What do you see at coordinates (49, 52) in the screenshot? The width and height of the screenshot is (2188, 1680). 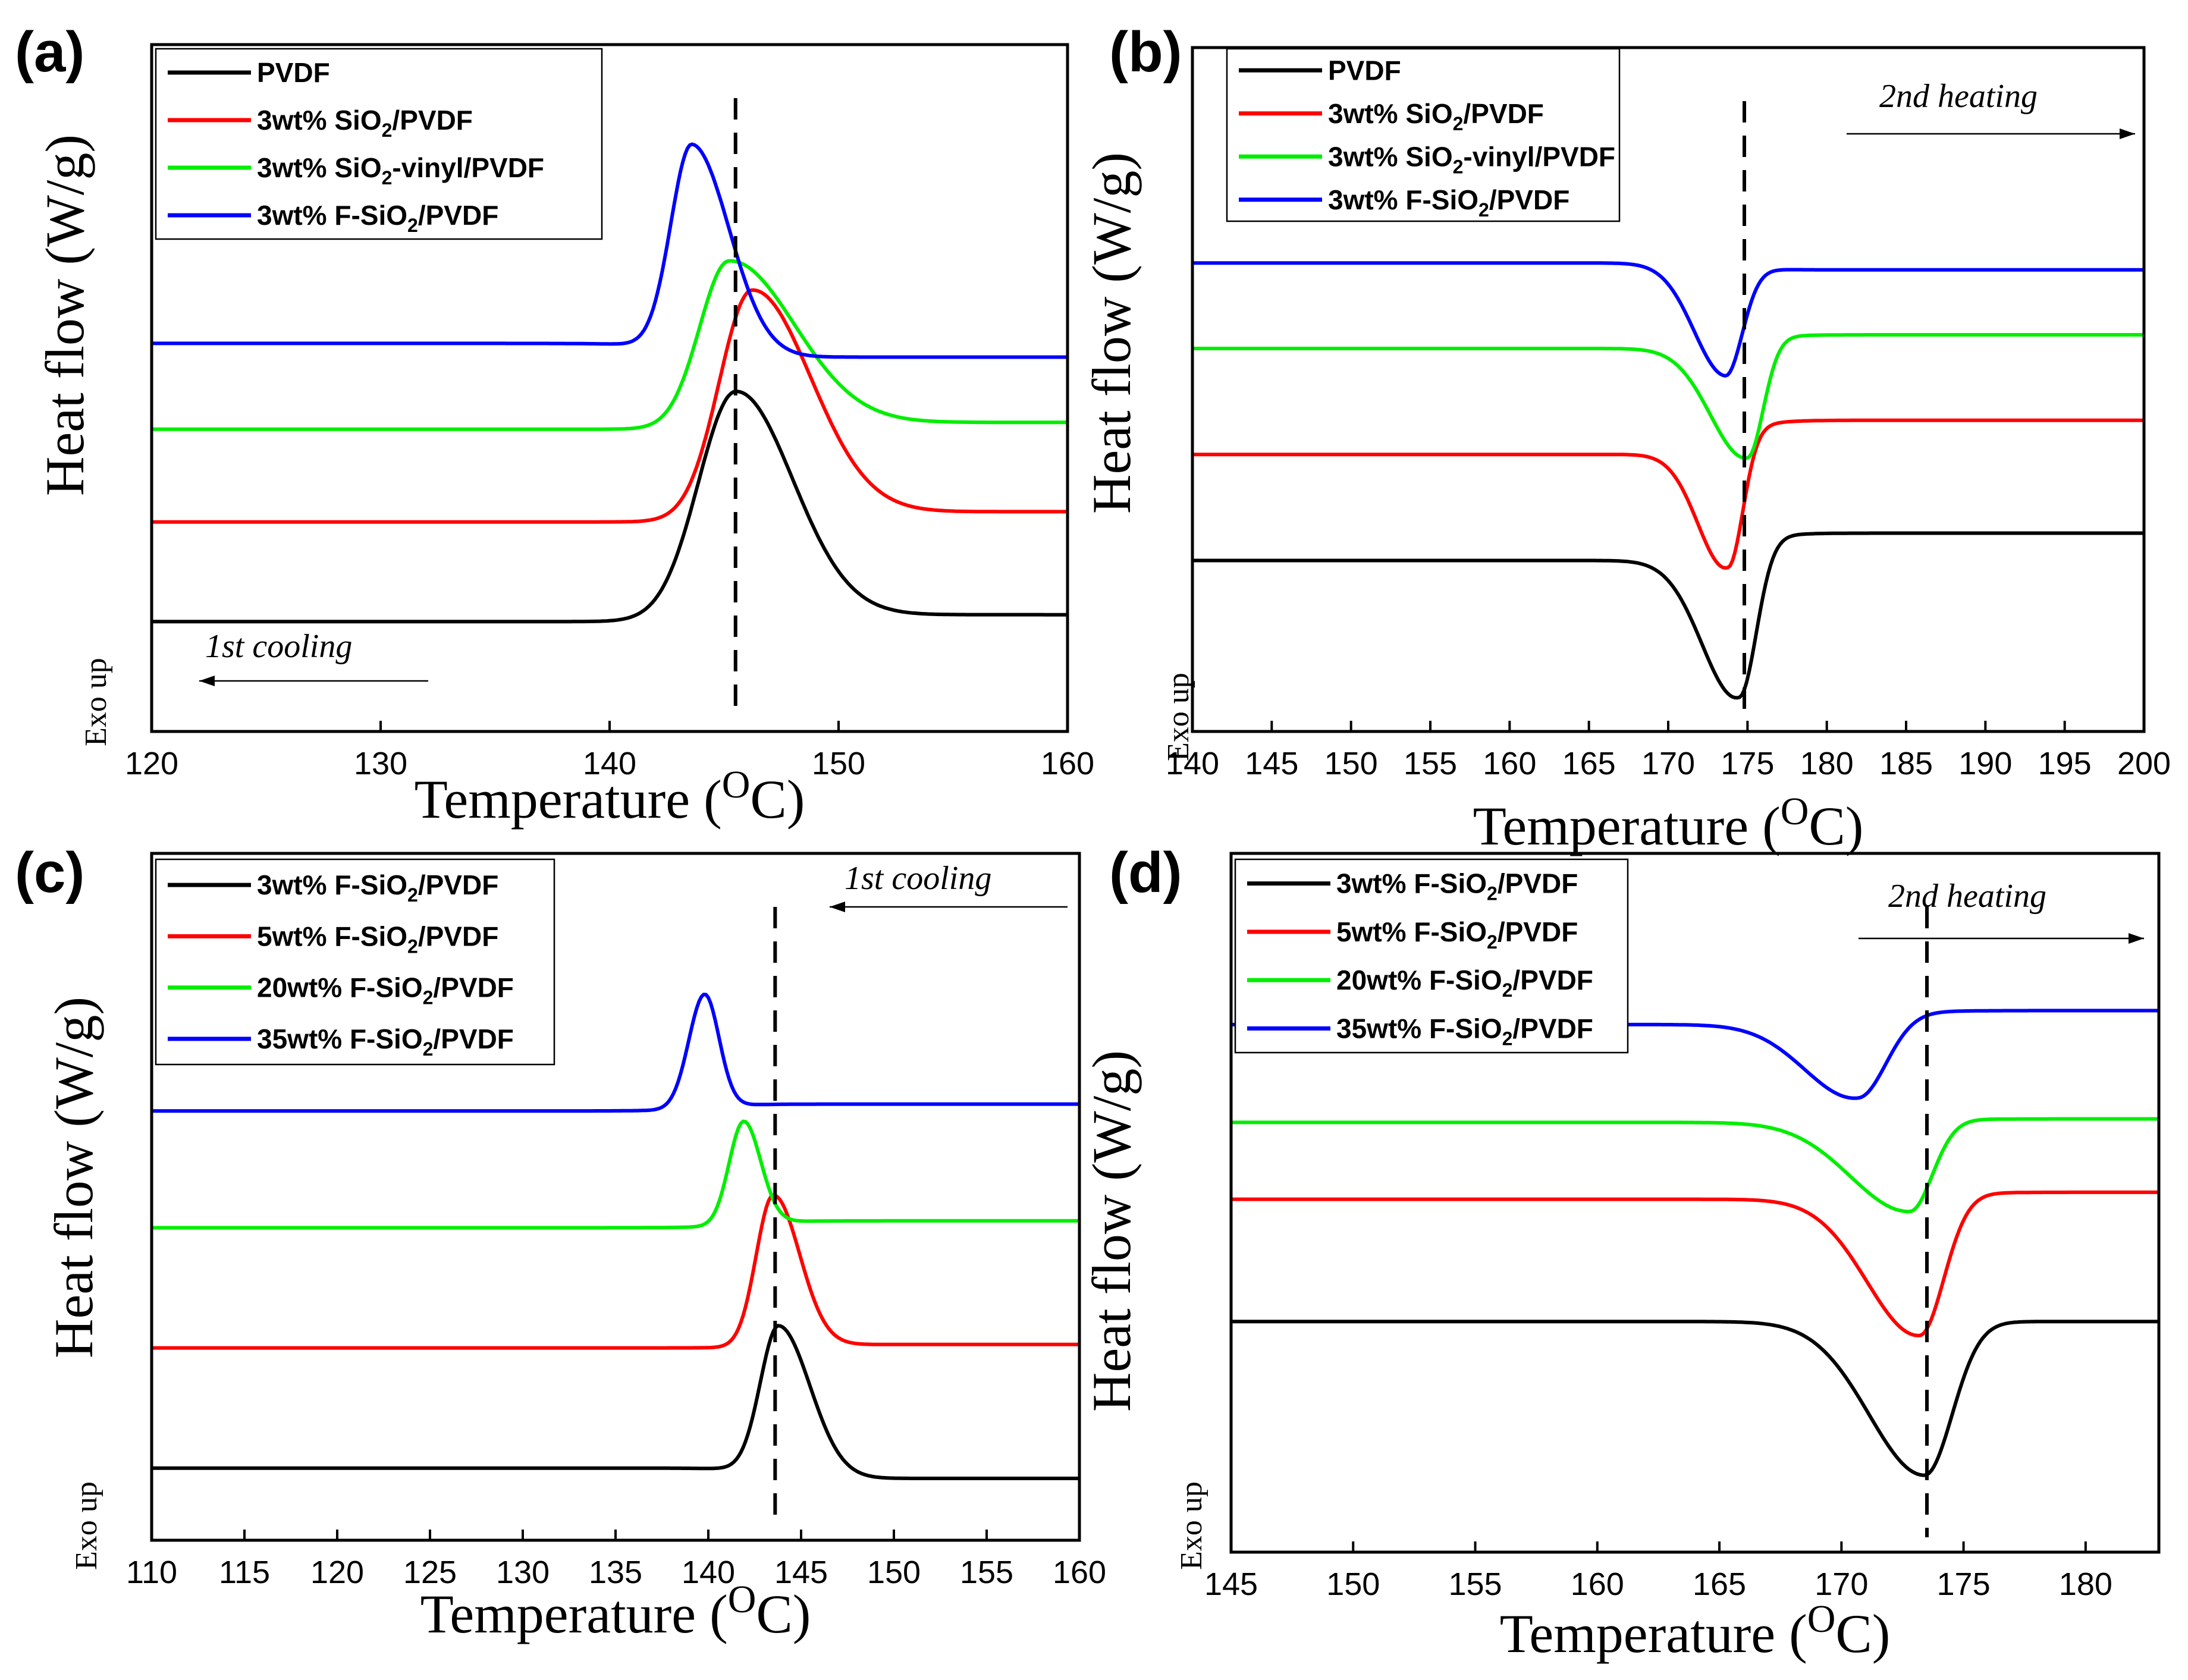 I see `panel-label: (a)` at bounding box center [49, 52].